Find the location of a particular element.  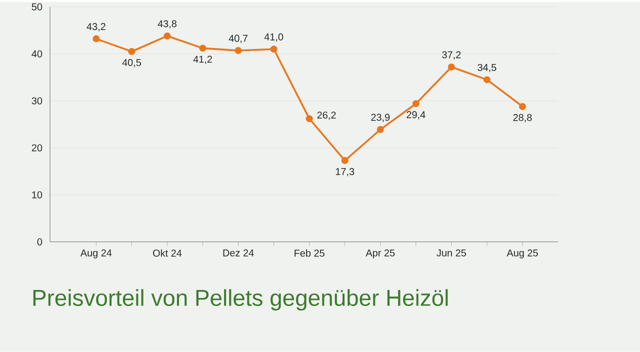

data-label: 23,9 is located at coordinates (380, 118).